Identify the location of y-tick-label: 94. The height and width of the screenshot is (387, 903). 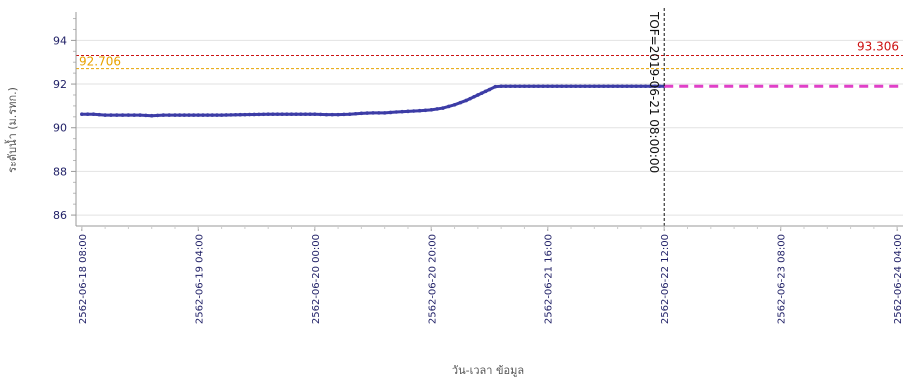
(60, 40).